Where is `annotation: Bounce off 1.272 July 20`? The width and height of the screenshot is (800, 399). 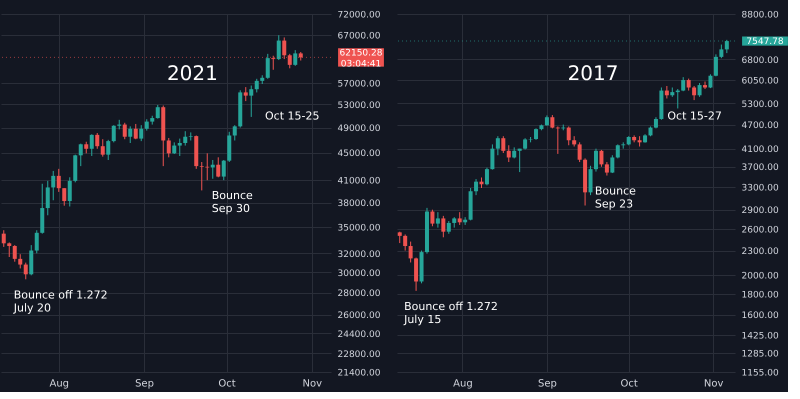 annotation: Bounce off 1.272 July 20 is located at coordinates (60, 301).